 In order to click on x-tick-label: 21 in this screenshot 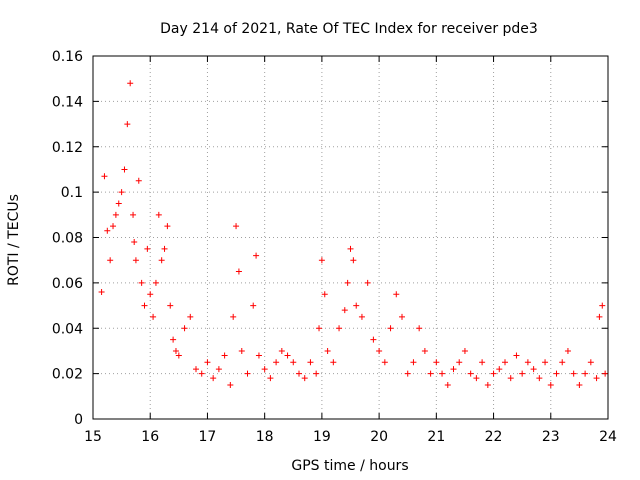, I will do `click(436, 437)`.